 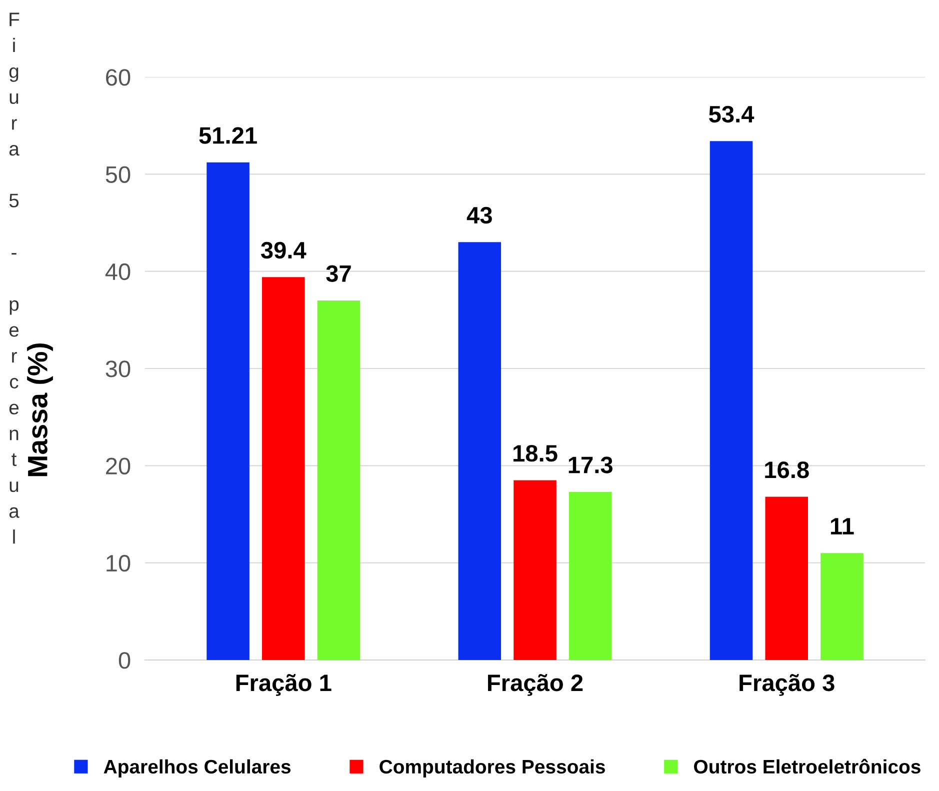 I want to click on data-label: 18.5, so click(x=536, y=453).